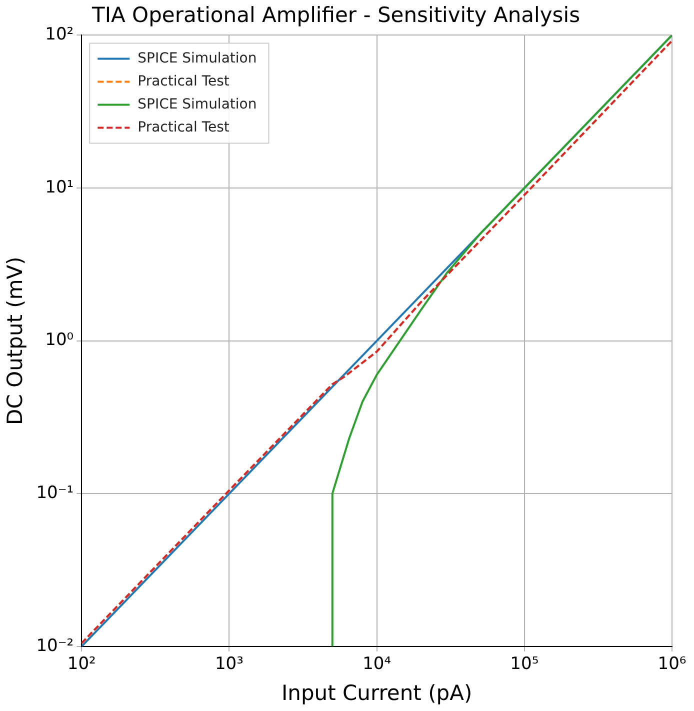  I want to click on y-tick-label: 10¹, so click(59, 187).